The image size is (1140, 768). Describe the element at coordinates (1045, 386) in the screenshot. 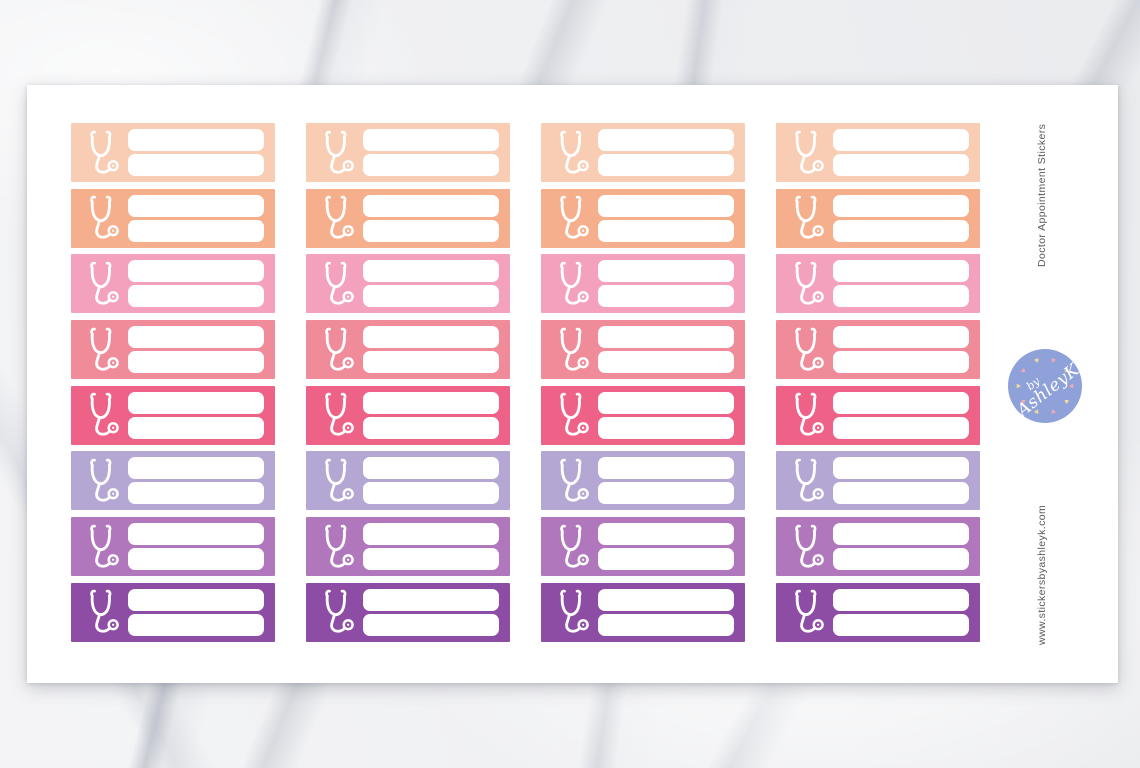

I see `brand-logo-badge: ♥ ♥ ♥ ♥ ♥ ♥ ♥ ♥ ♥ ♥ by AshleyK` at that location.